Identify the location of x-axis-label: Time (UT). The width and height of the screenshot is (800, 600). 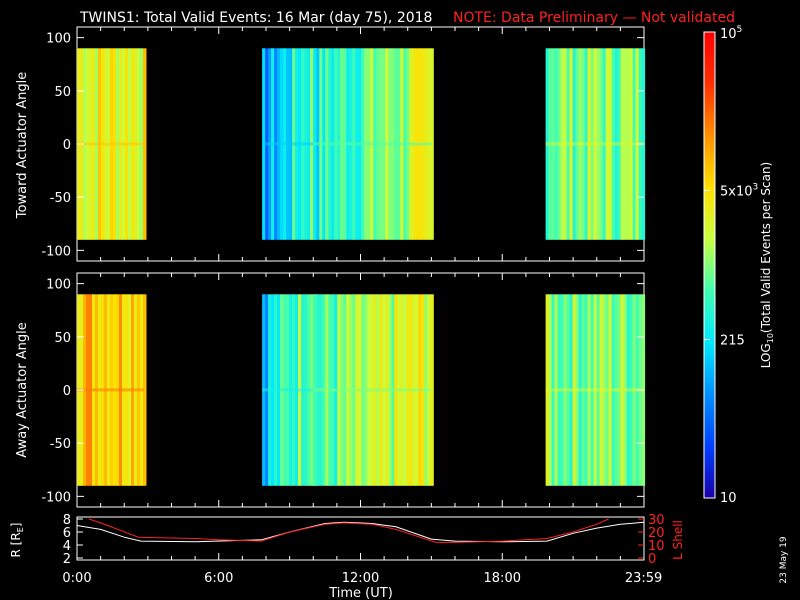
(360, 593).